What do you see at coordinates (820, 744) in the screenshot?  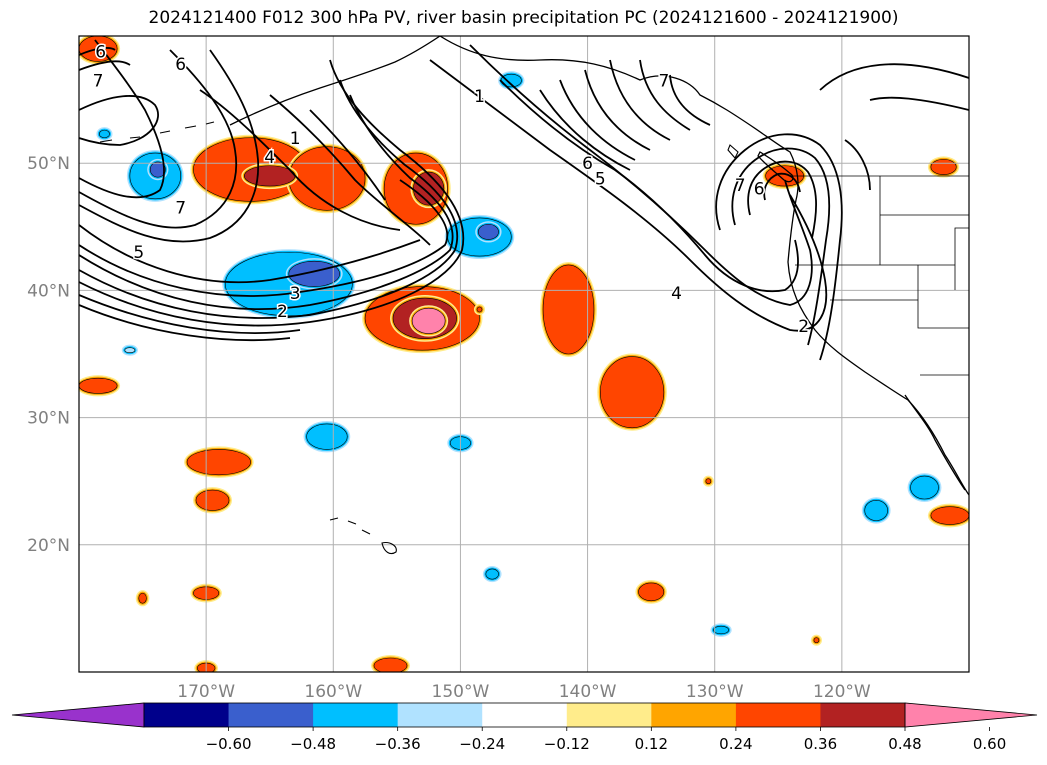 I see `colorbar-tick-label: 0.36` at bounding box center [820, 744].